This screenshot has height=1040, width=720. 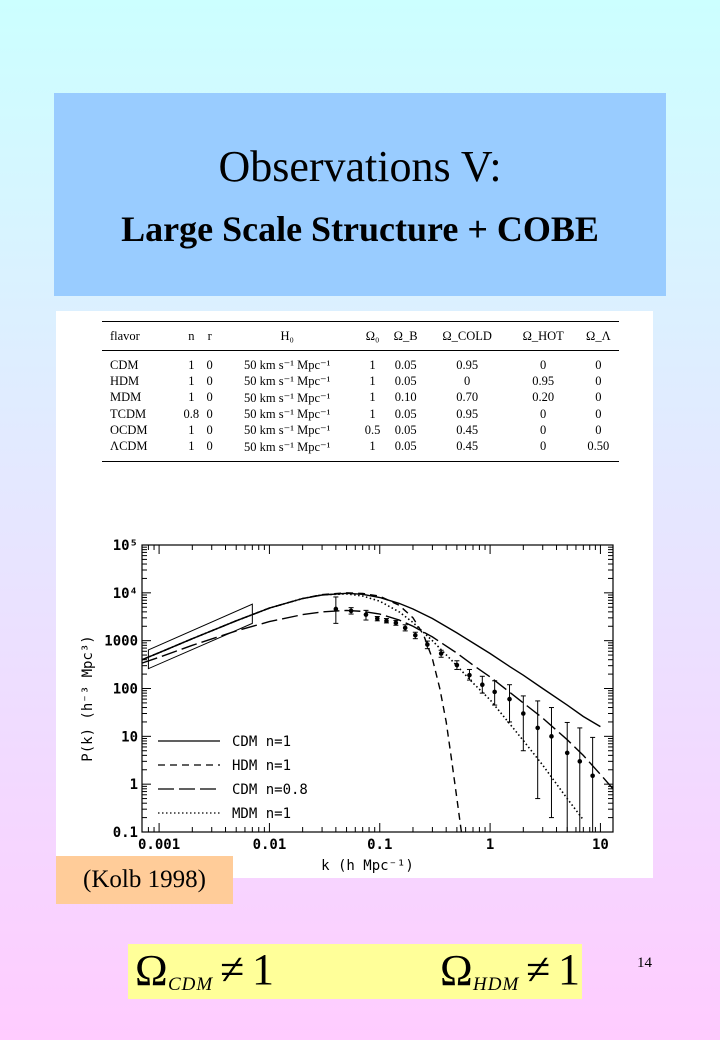 I want to click on page-number: 14, so click(x=644, y=963).